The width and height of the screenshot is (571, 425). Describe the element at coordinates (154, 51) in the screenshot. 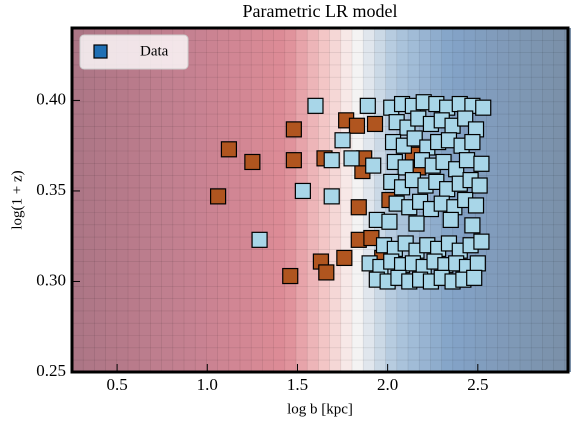

I see `legend-label: Data` at that location.